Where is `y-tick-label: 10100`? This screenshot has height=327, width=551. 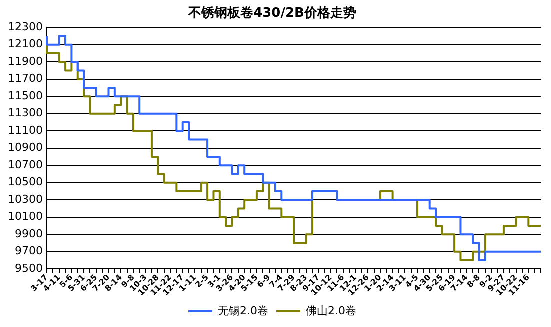
y-tick-label: 10100 is located at coordinates (25, 217).